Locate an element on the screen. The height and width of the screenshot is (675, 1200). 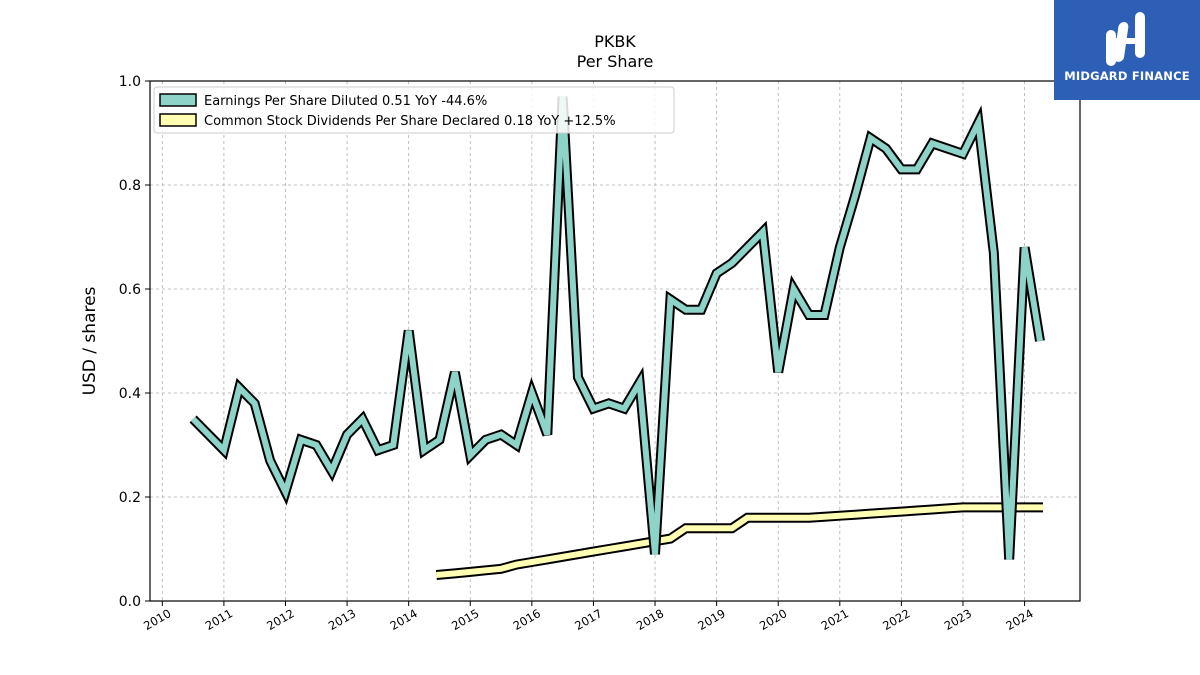
y-axis: 0.0 0.2 0.4 0.6 0.8 1.0 is located at coordinates (134, 342).